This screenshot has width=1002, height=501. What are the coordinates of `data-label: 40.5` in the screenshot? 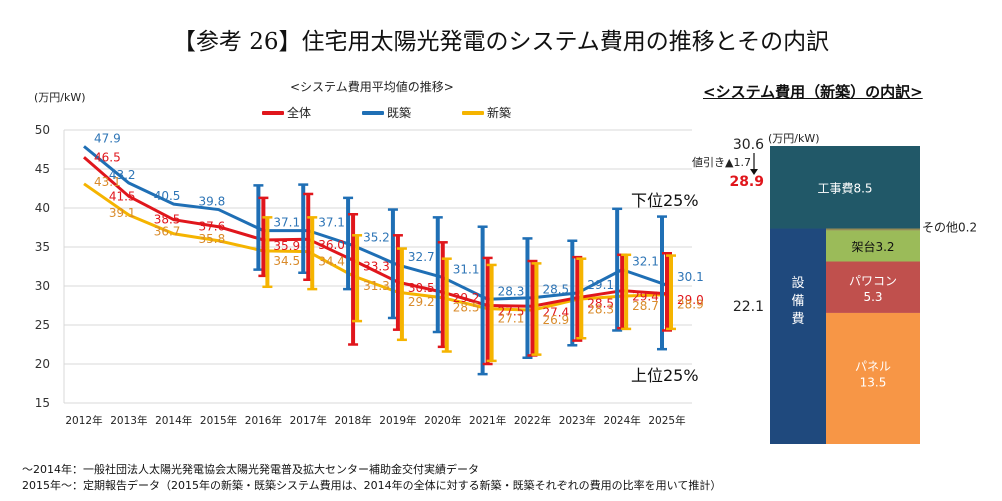 It's located at (167, 196).